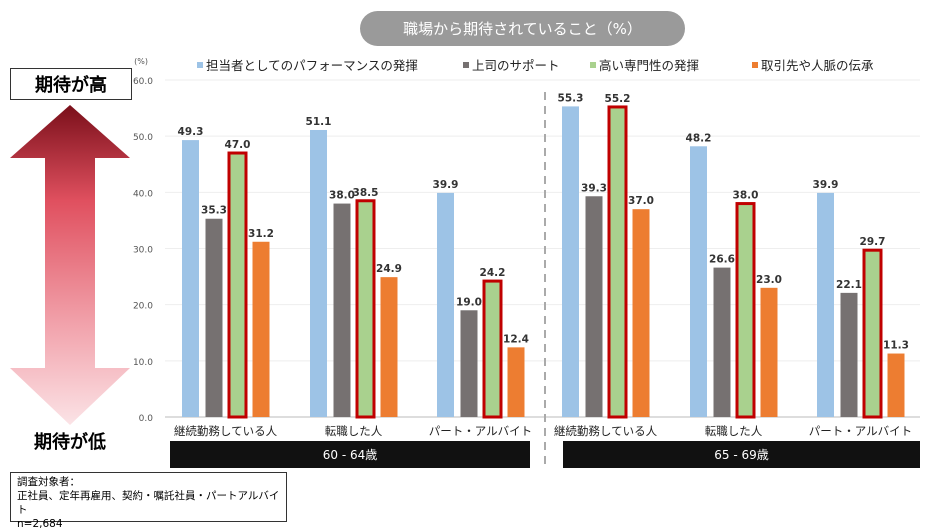  Describe the element at coordinates (319, 122) in the screenshot. I see `data-label: 51.1` at that location.